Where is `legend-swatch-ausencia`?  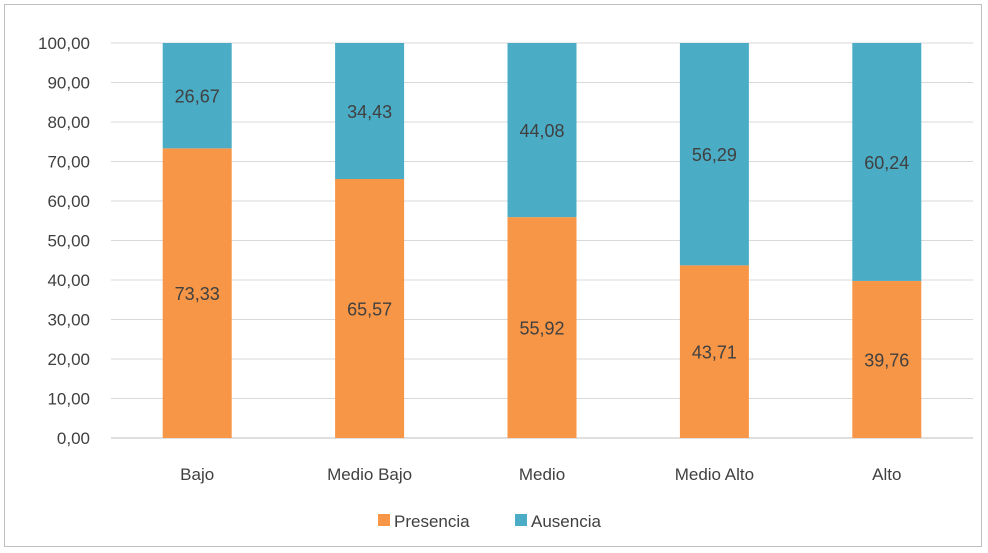 legend-swatch-ausencia is located at coordinates (521, 520).